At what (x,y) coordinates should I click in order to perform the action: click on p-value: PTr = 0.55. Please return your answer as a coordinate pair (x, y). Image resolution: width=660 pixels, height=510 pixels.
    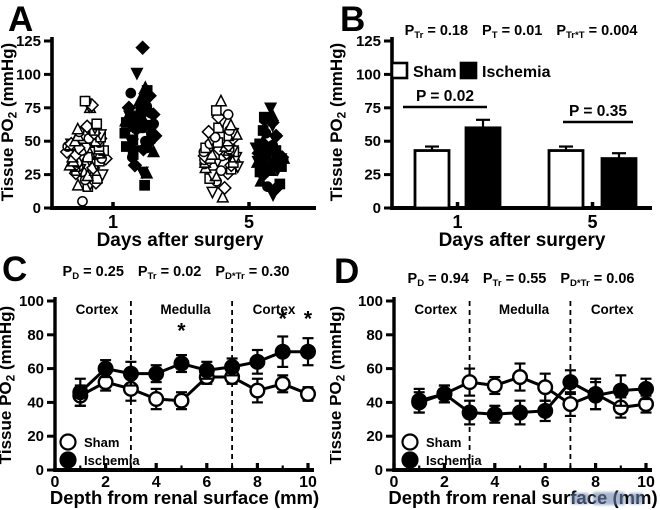
    Looking at the image, I should click on (514, 280).